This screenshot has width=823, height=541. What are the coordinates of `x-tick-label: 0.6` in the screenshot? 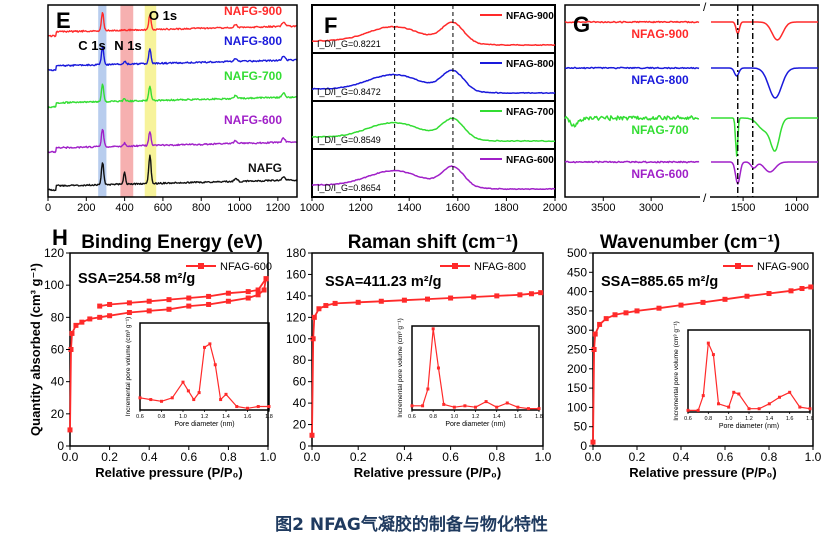 It's located at (450, 457).